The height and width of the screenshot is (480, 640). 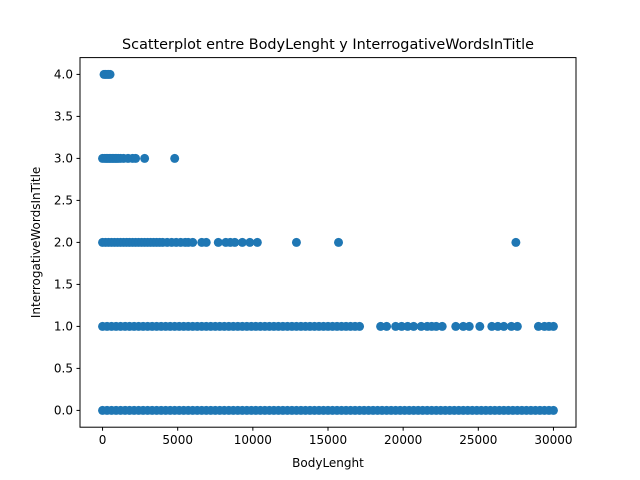 I want to click on x-tick-label: 25000, so click(x=478, y=440).